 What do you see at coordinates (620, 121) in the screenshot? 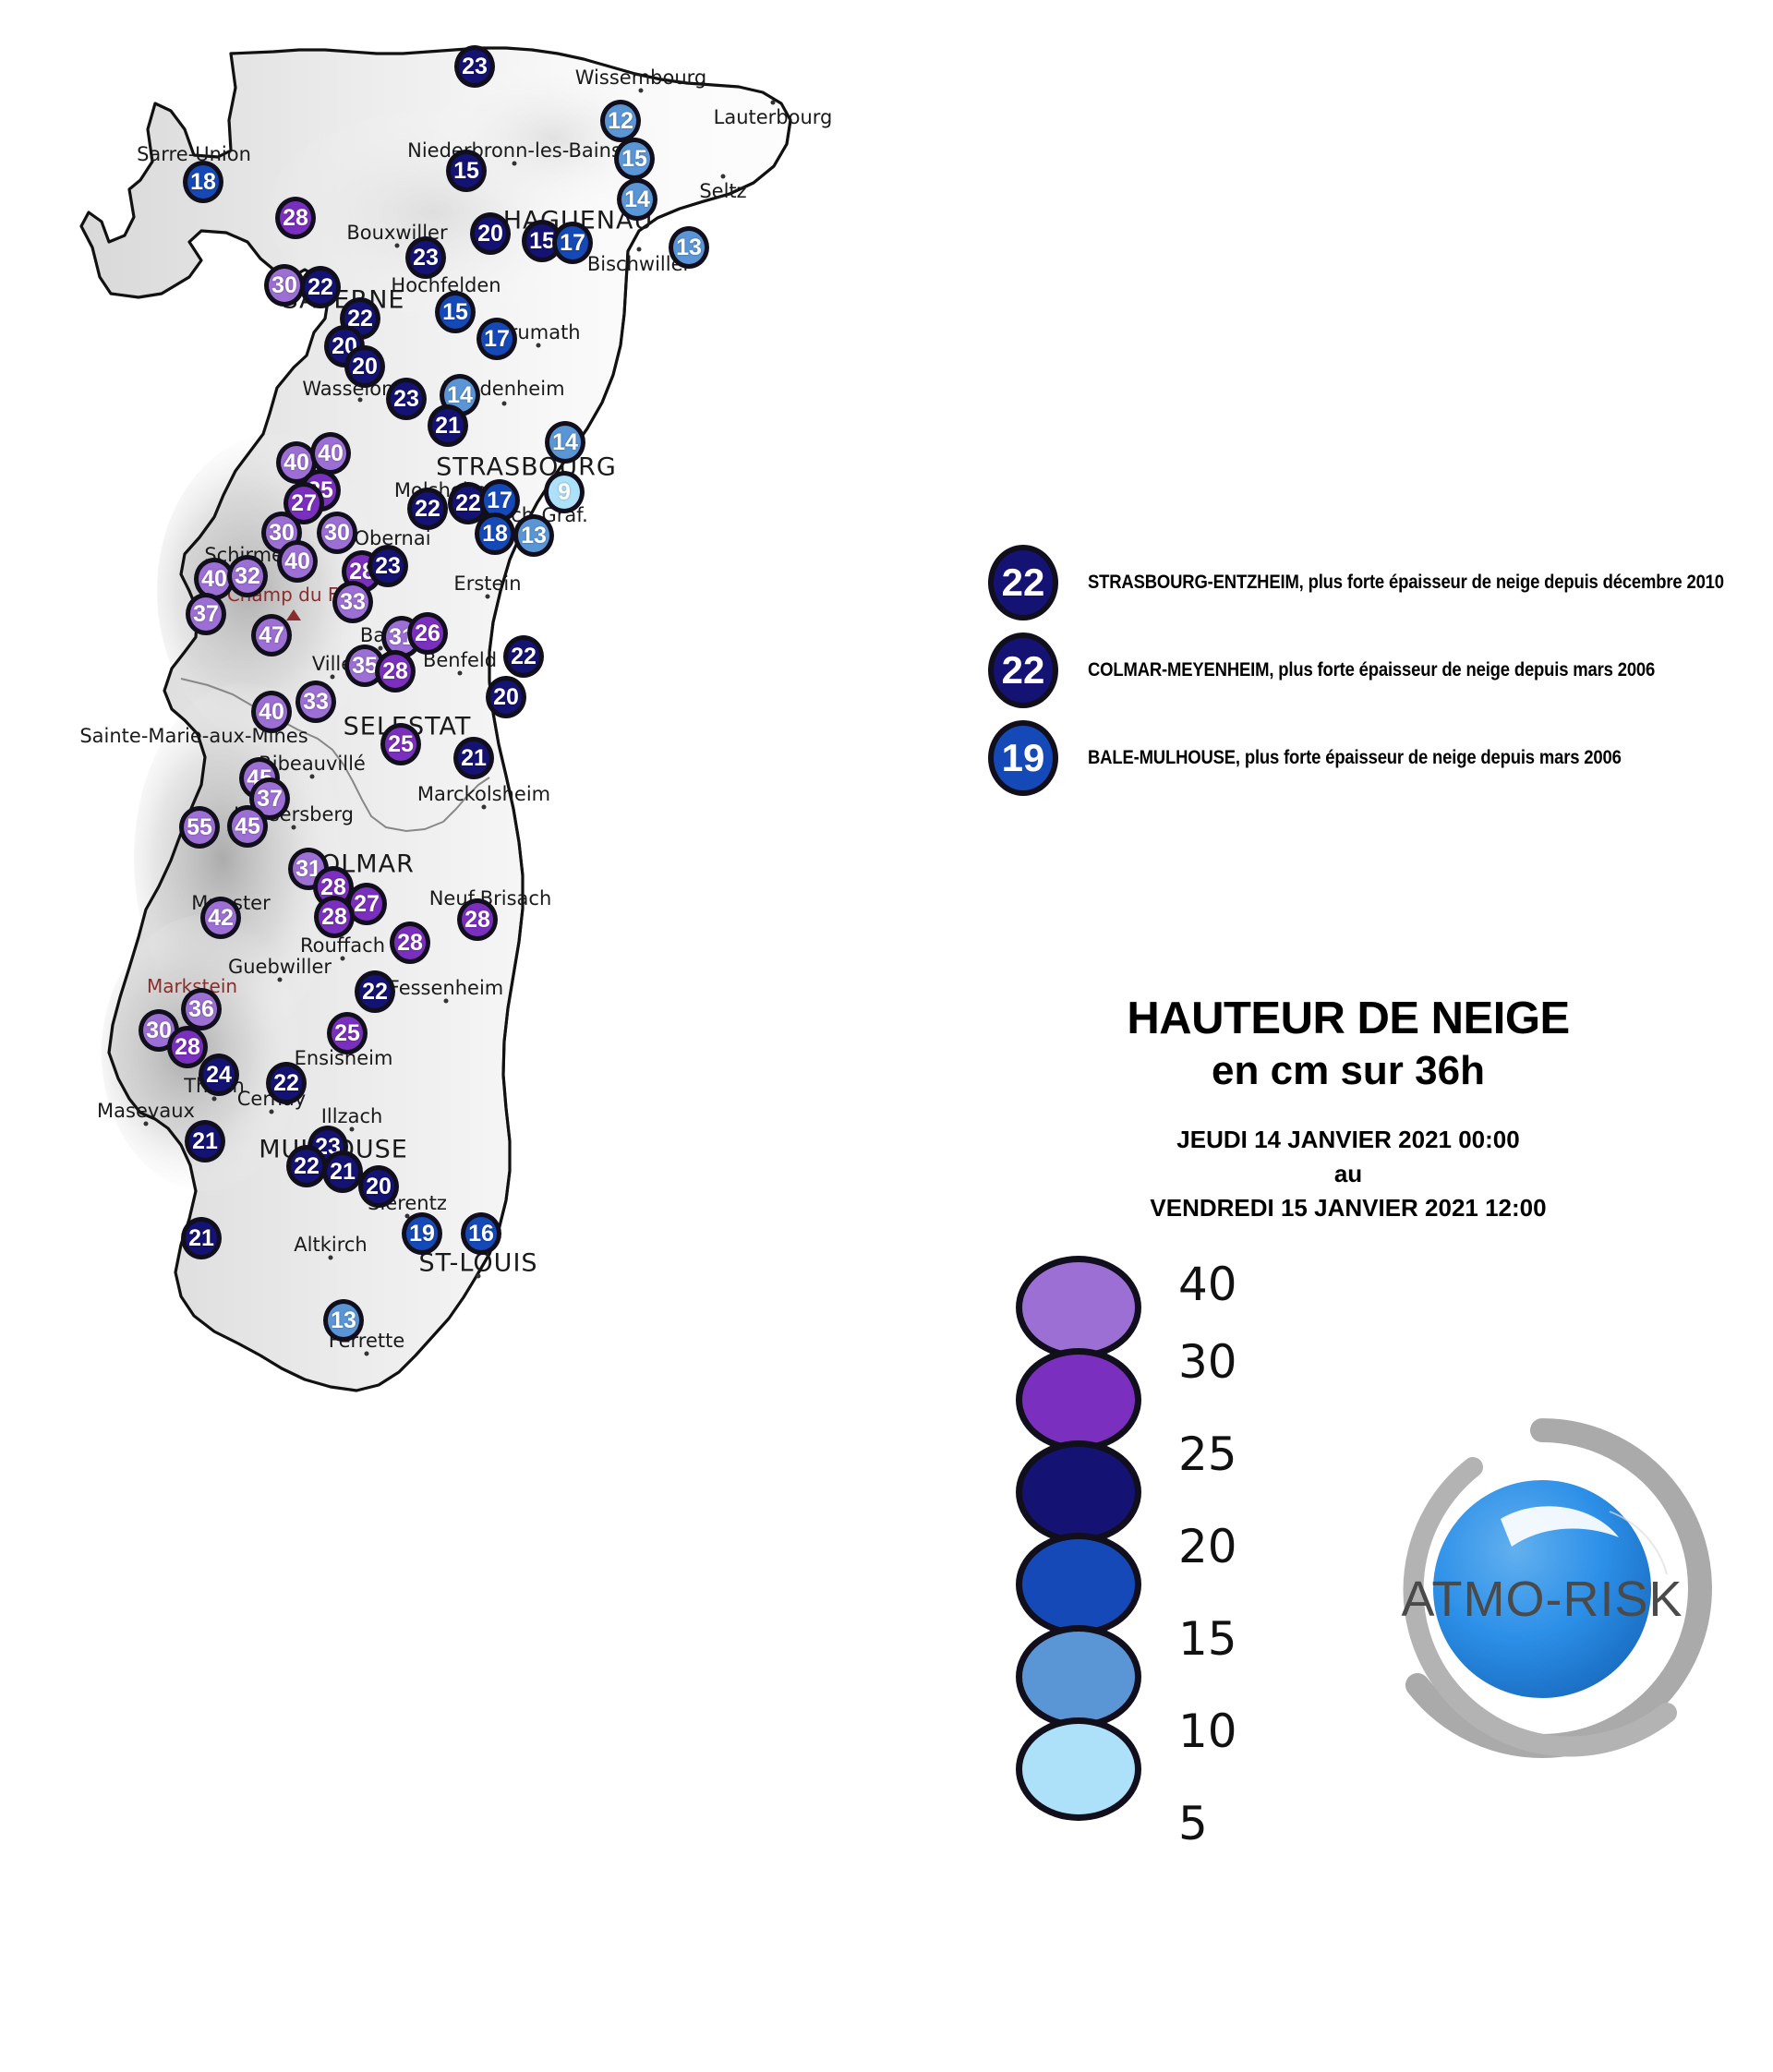
I see `snow-depth-marker: 12` at bounding box center [620, 121].